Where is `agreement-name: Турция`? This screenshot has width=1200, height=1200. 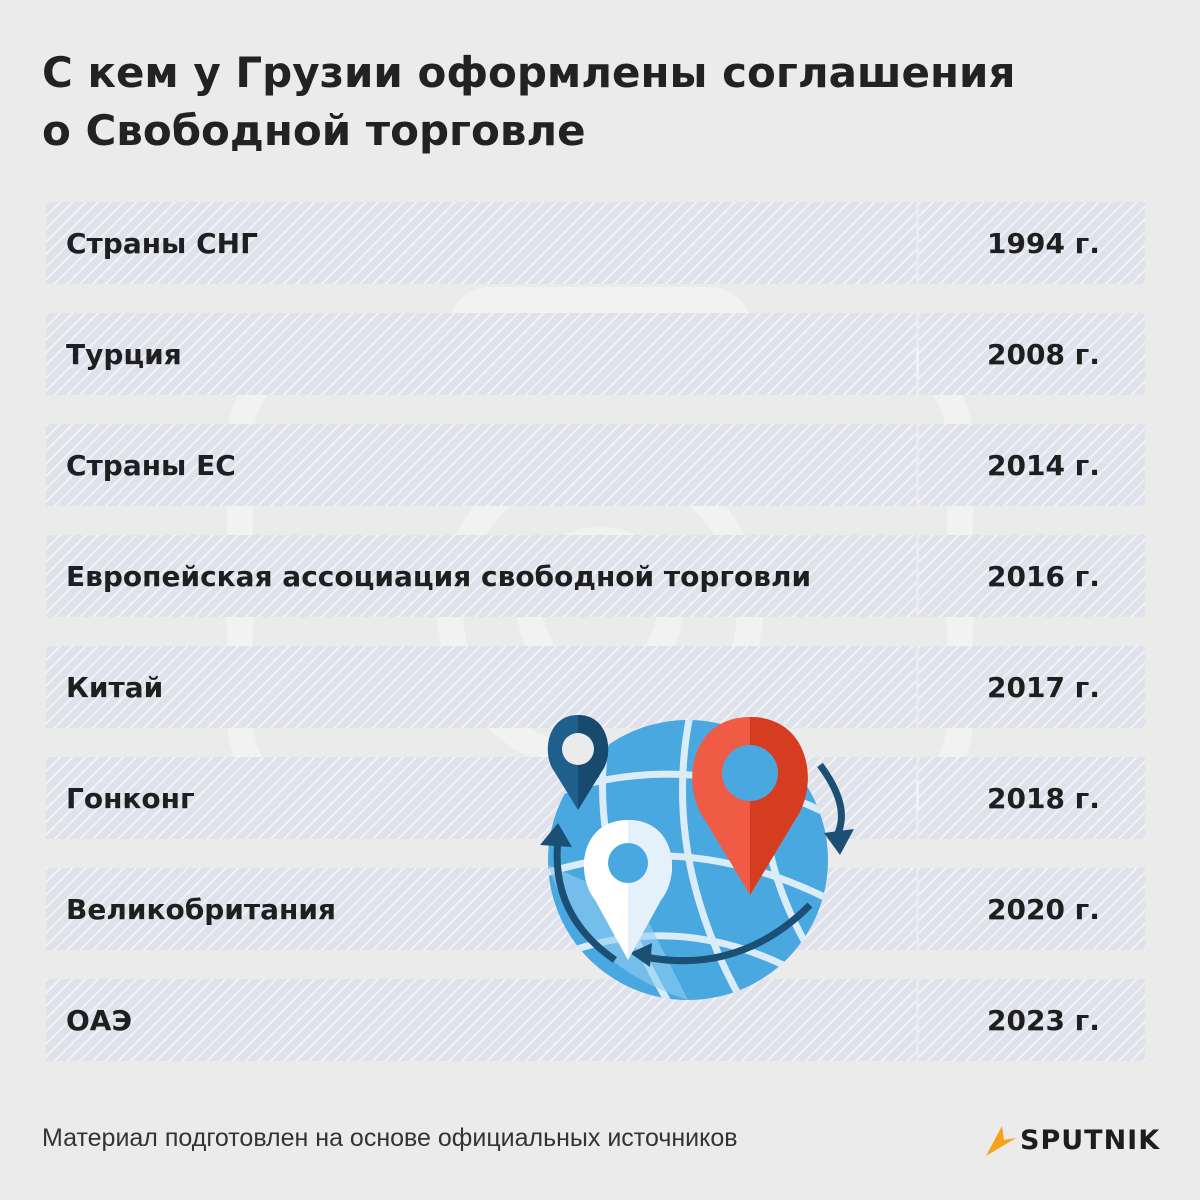 agreement-name: Турция is located at coordinates (124, 354).